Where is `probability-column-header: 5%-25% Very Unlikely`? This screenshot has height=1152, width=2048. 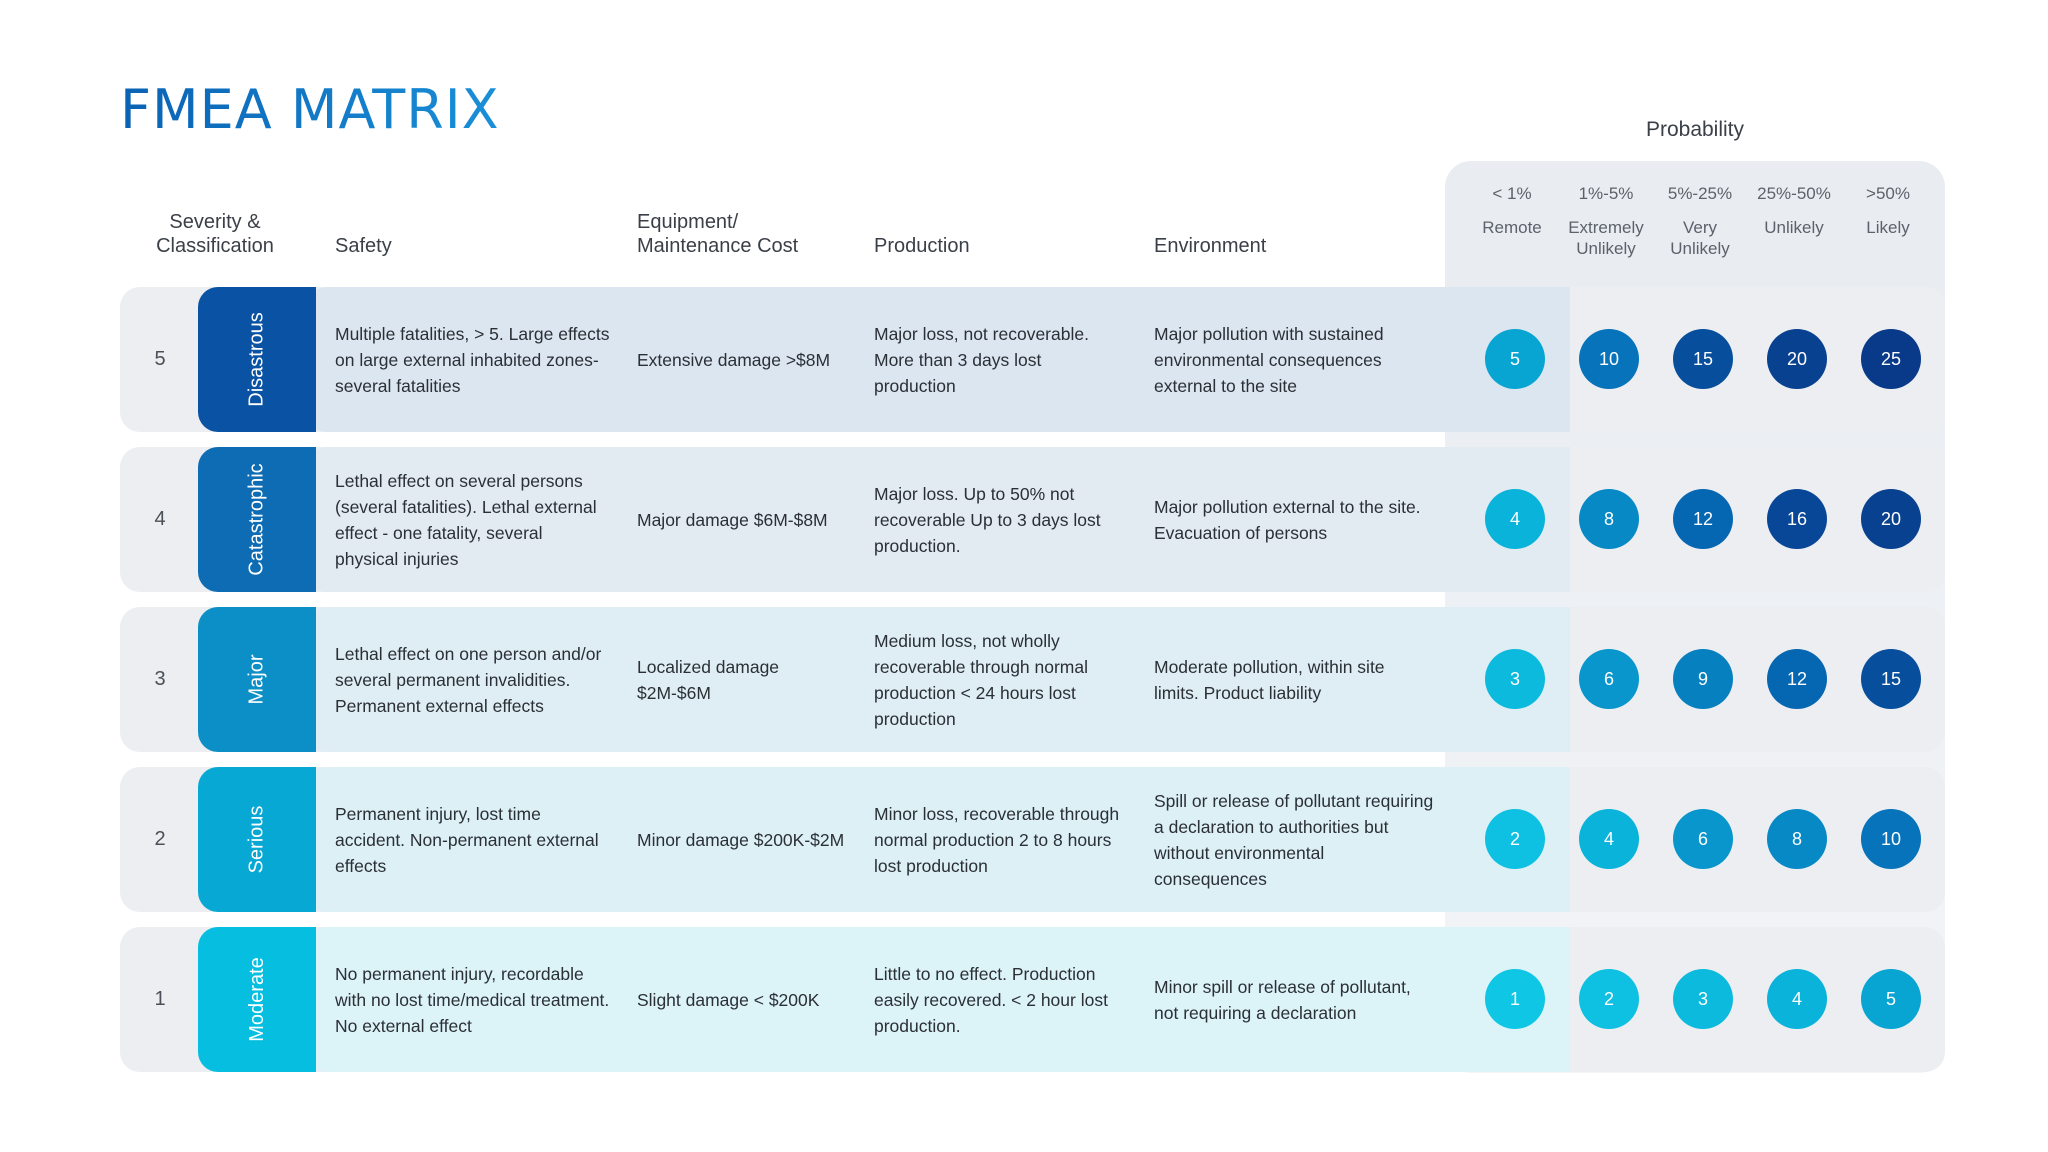
probability-column-header: 5%-25% Very Unlikely is located at coordinates (1700, 221).